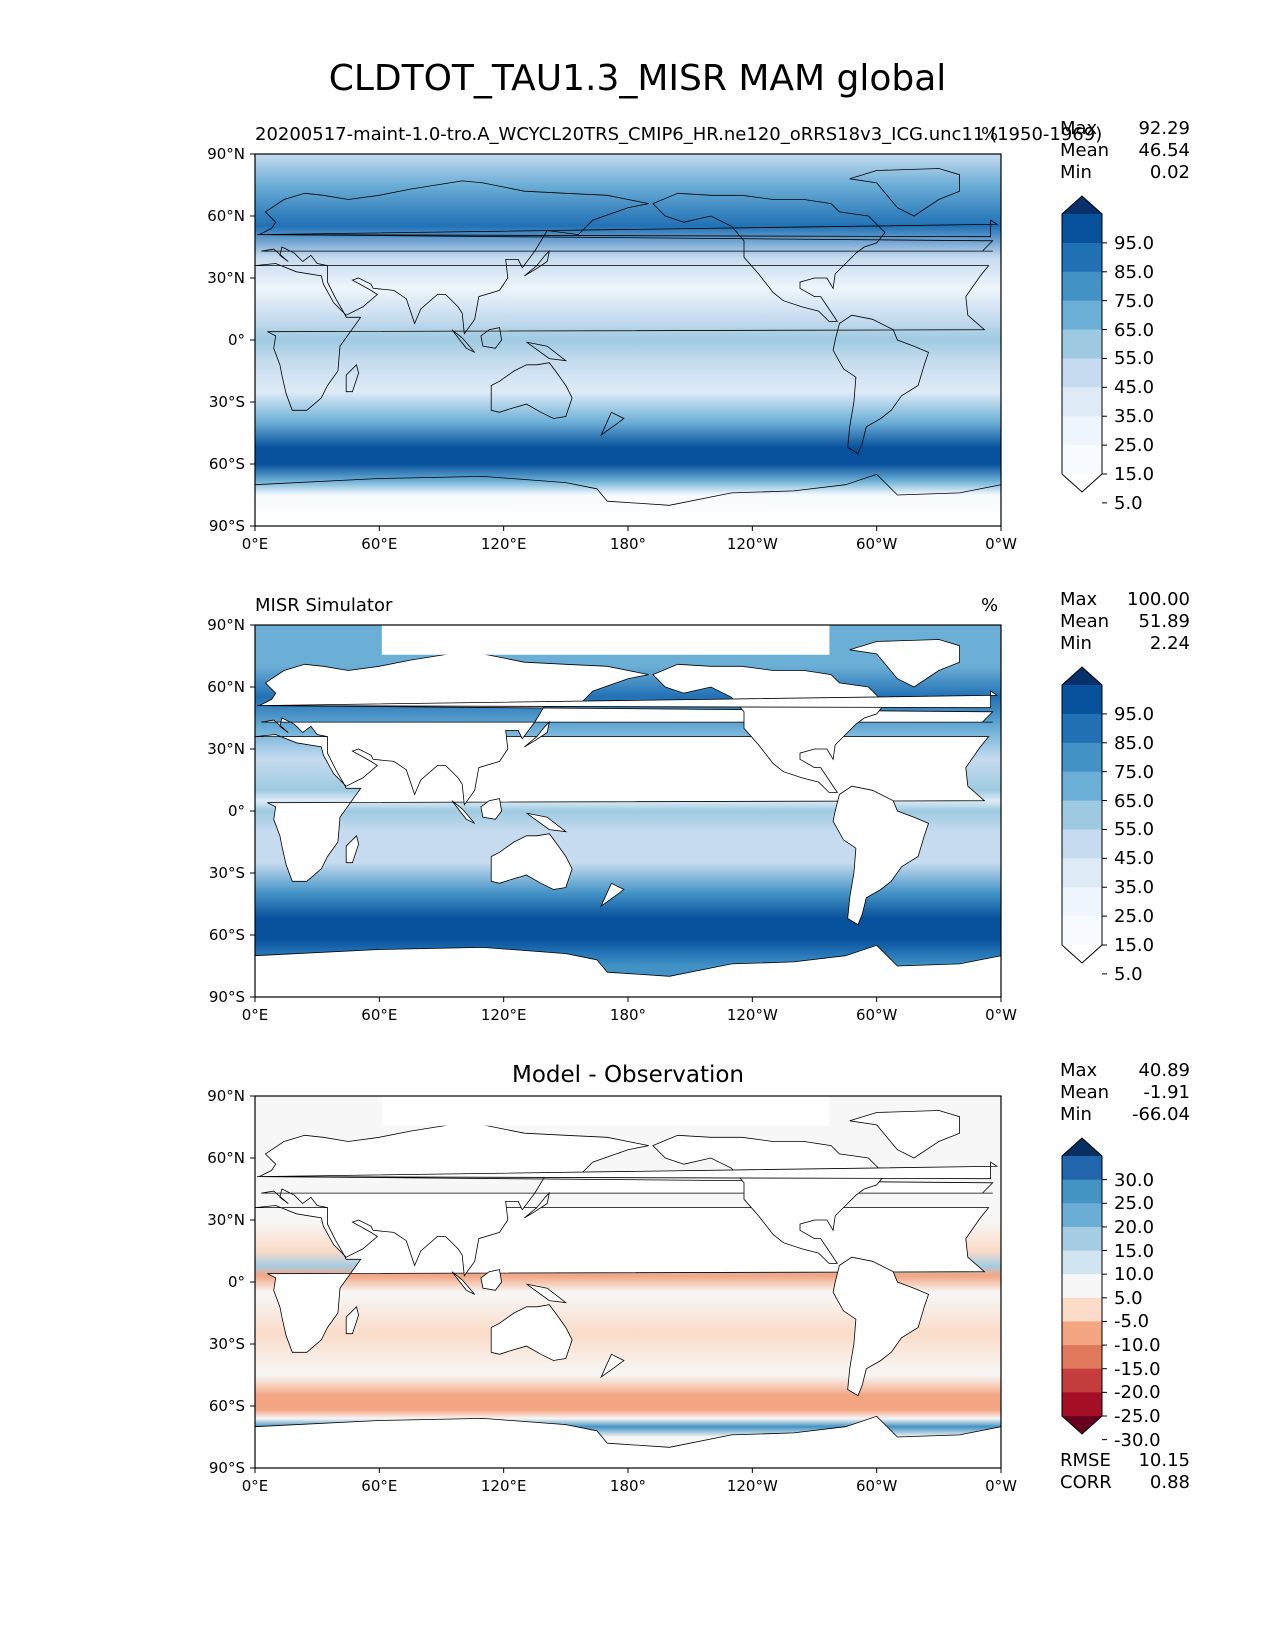  What do you see at coordinates (752, 1015) in the screenshot?
I see `x-tick-label: 120°W` at bounding box center [752, 1015].